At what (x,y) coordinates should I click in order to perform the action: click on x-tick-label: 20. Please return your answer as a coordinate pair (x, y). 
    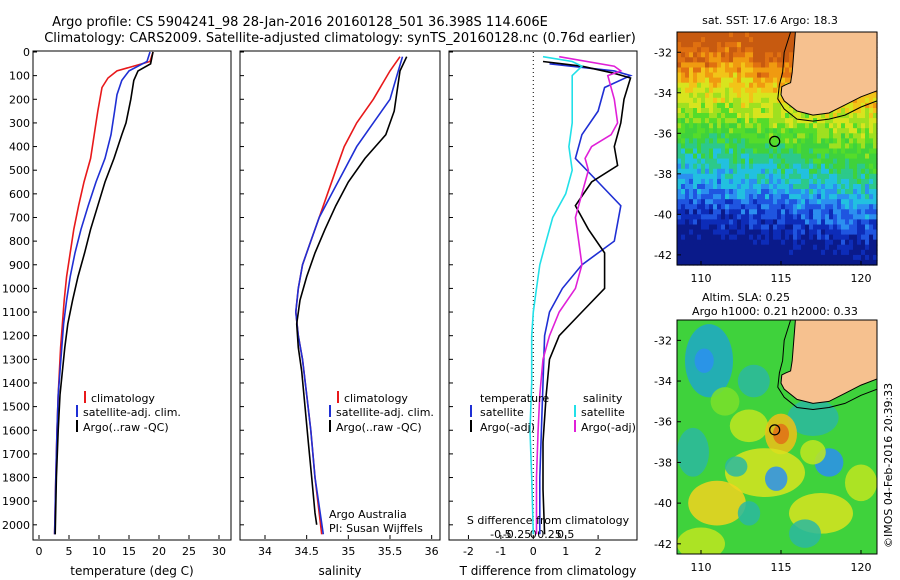
    Looking at the image, I should click on (159, 551).